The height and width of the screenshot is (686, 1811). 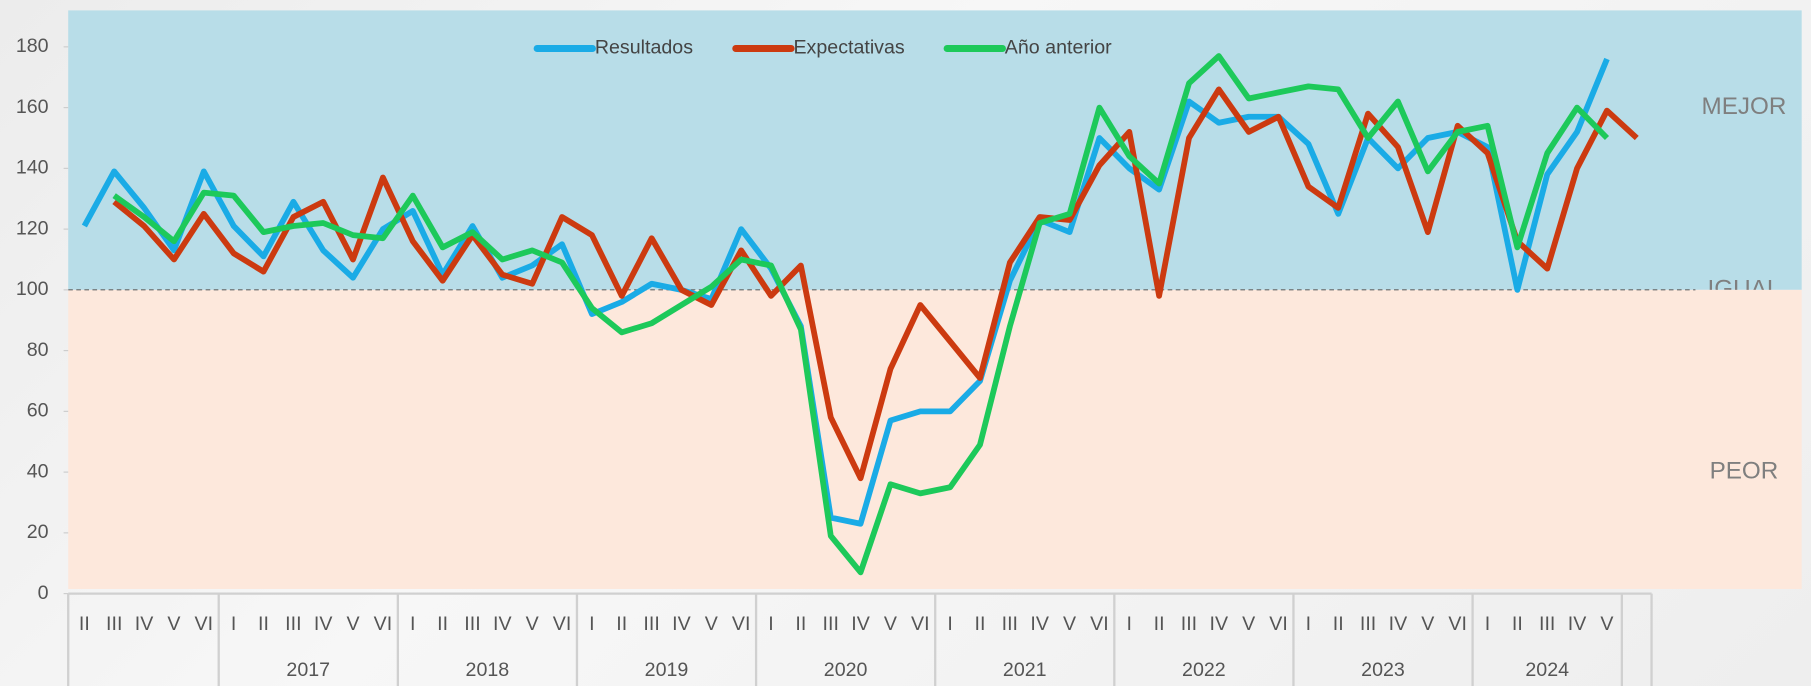 I want to click on x-group-label: 2020, so click(x=846, y=670).